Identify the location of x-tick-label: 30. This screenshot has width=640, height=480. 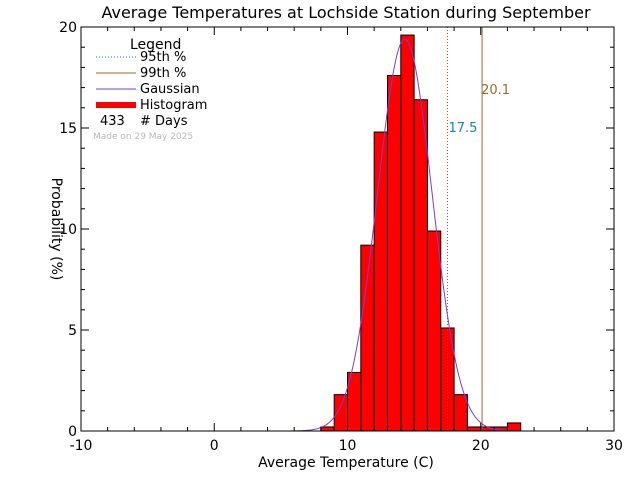
(614, 446).